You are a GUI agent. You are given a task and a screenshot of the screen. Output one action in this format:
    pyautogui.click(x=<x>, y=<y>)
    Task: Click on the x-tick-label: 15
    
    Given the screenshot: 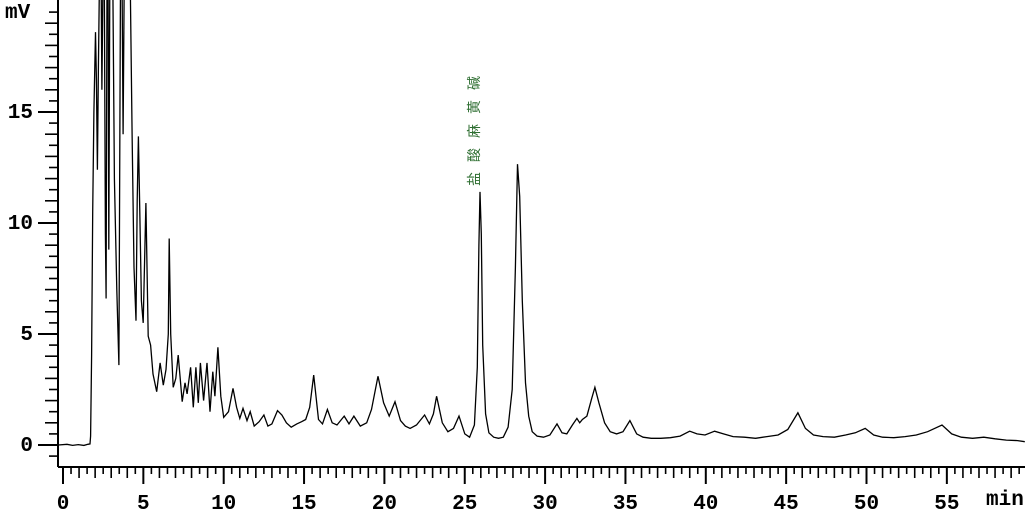 What is the action you would take?
    pyautogui.click(x=303, y=503)
    